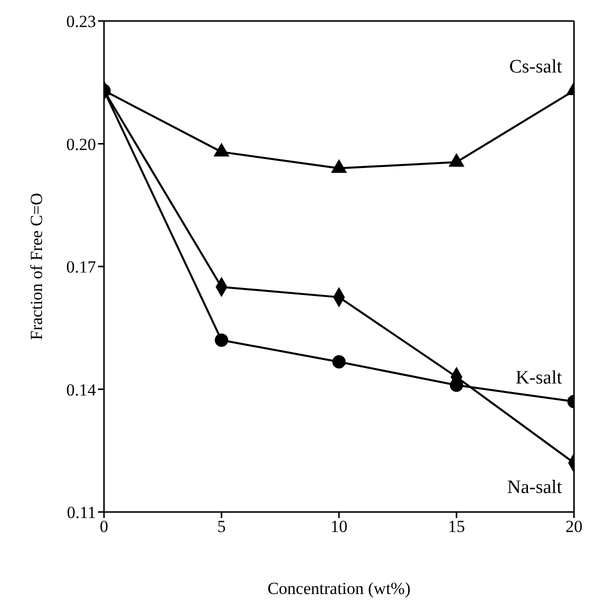 This screenshot has height=608, width=595. I want to click on y-tick-label: 0.11, so click(81, 512).